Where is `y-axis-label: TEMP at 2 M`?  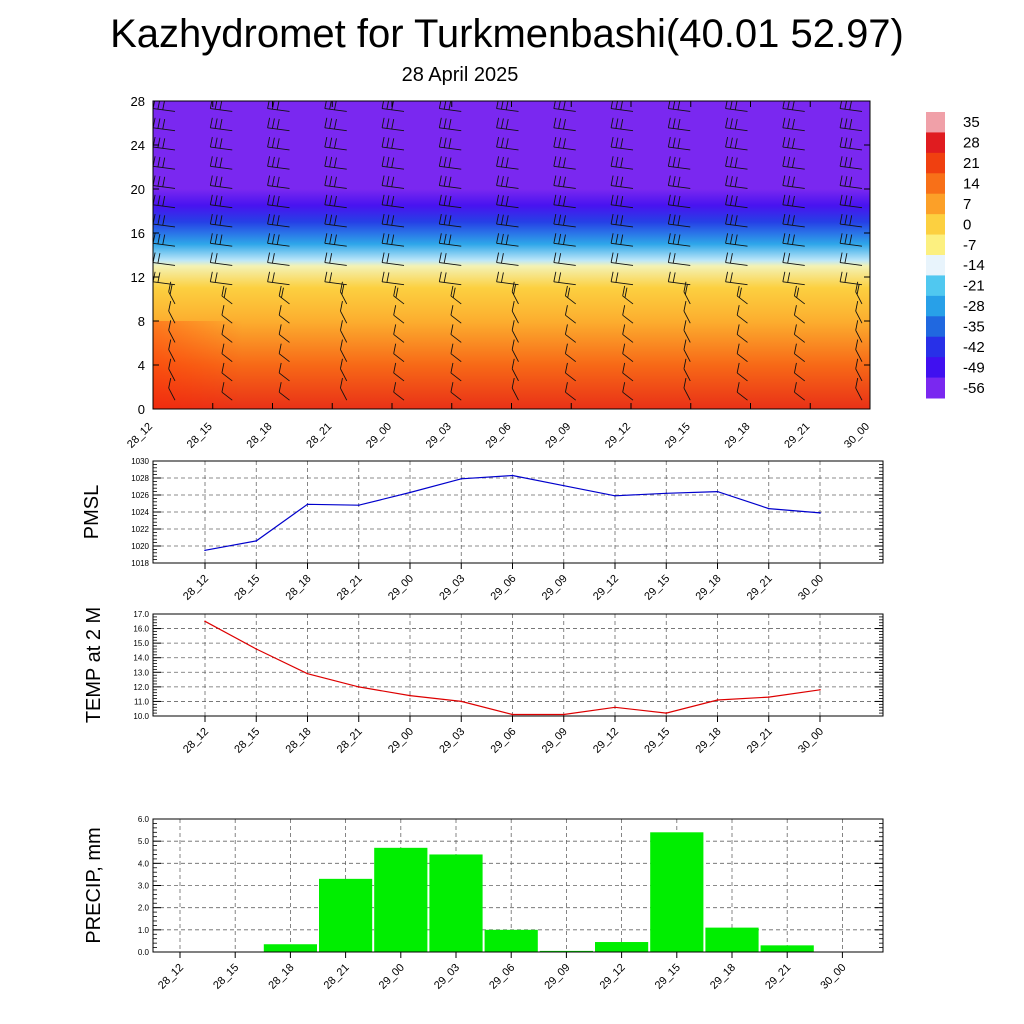 y-axis-label: TEMP at 2 M is located at coordinates (94, 665).